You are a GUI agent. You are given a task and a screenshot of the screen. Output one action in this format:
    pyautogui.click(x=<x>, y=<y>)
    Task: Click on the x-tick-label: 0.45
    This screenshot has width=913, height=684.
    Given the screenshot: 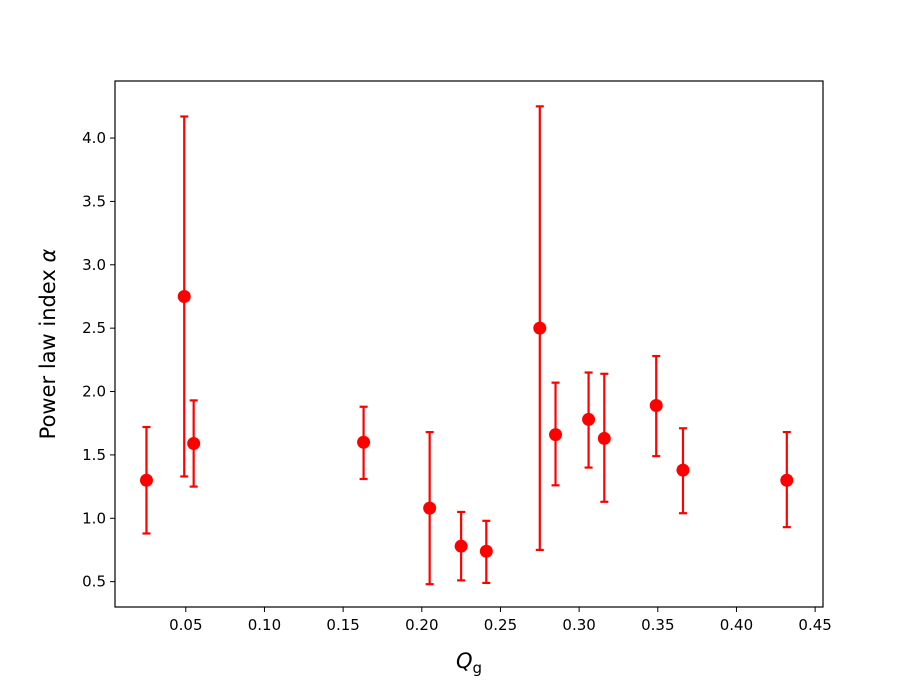 What is the action you would take?
    pyautogui.click(x=814, y=625)
    